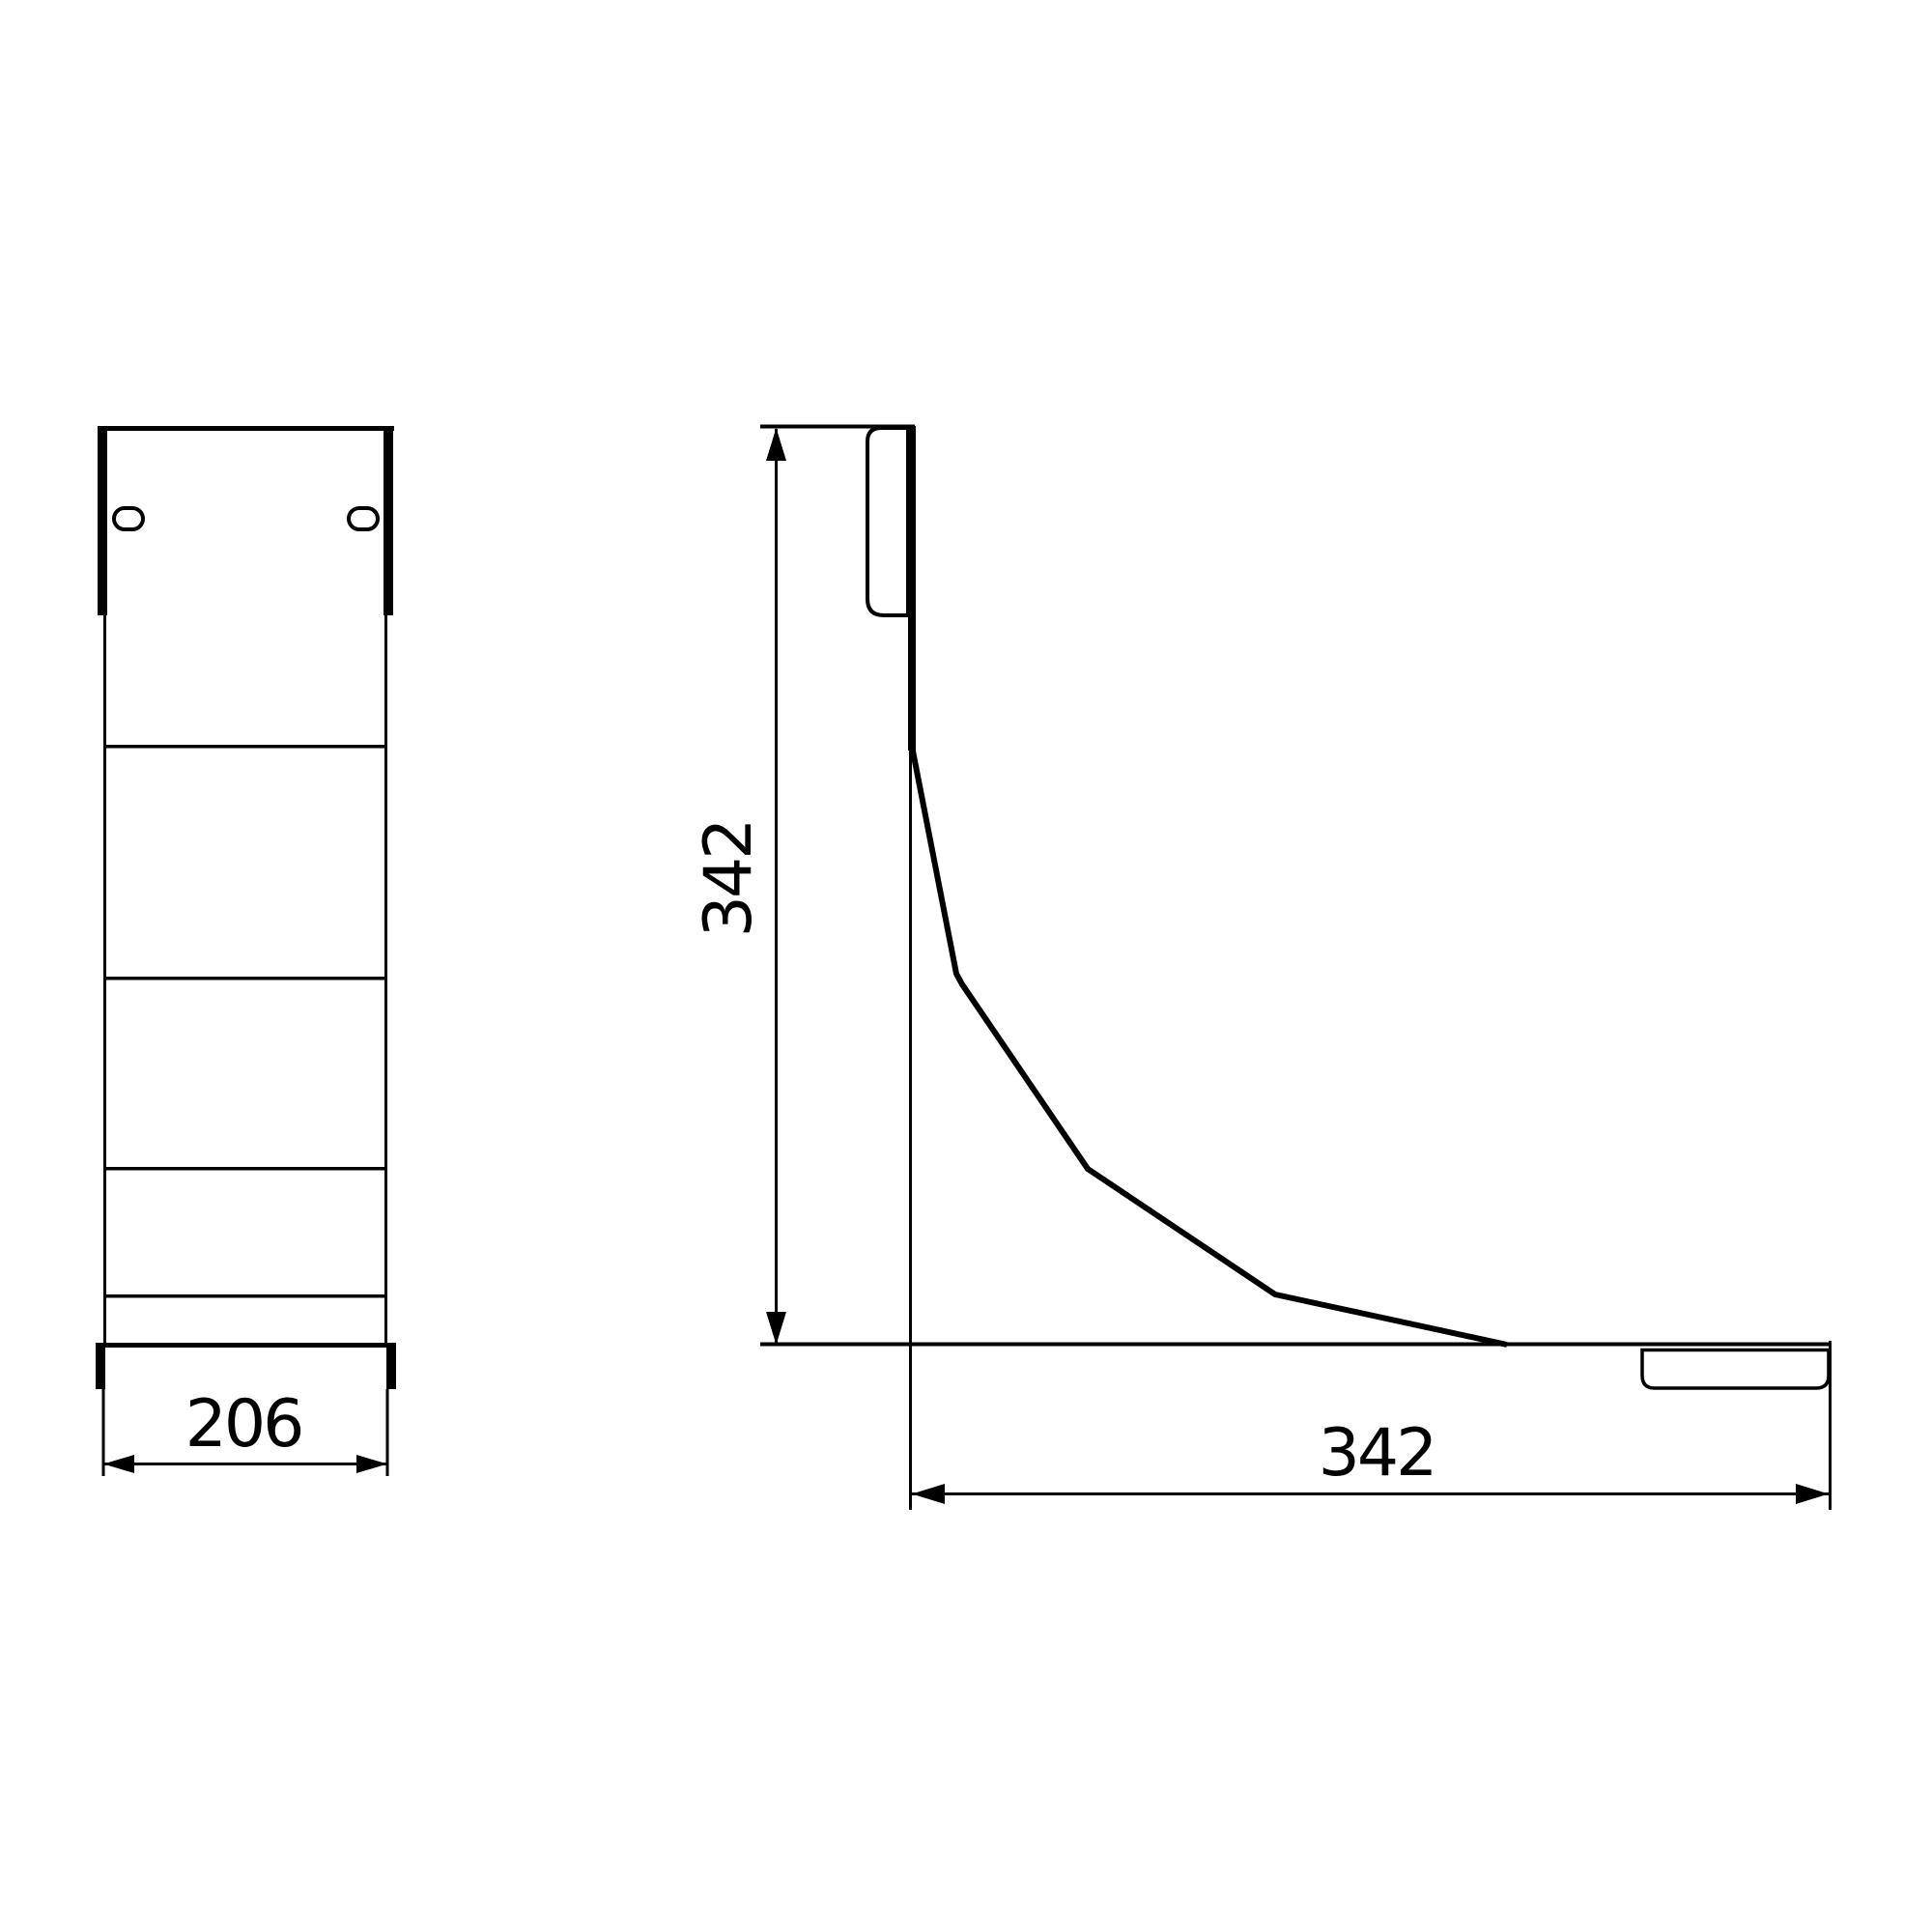  I want to click on side-height-arrow-up, so click(776, 444).